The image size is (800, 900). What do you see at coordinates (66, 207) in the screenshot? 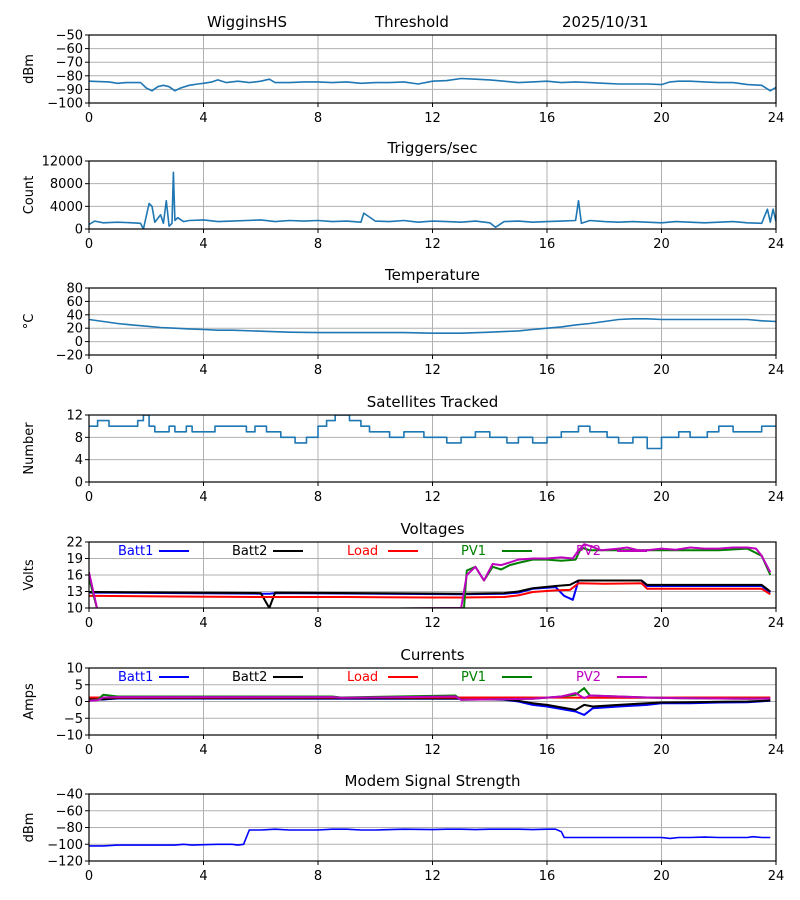
I see `y-tick-label: 4000` at bounding box center [66, 207].